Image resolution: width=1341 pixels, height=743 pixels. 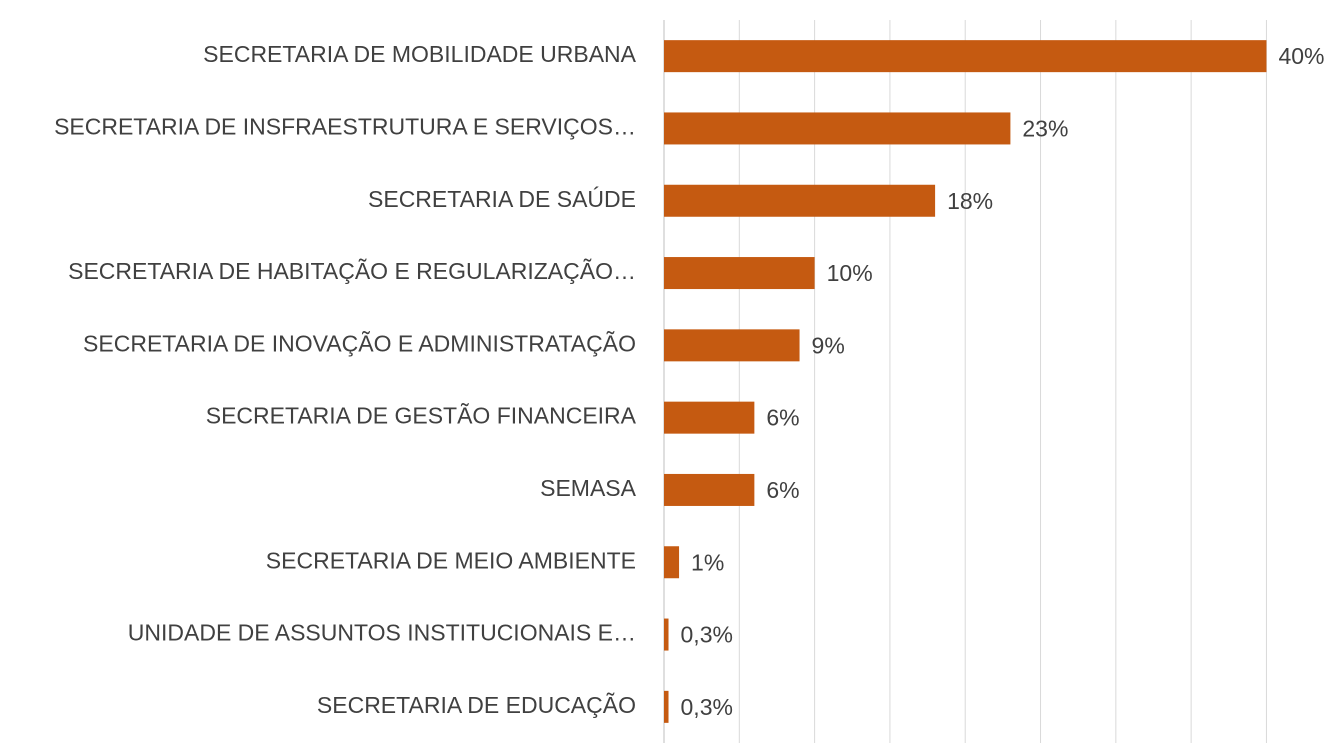 What do you see at coordinates (421, 416) in the screenshot?
I see `y-tick-label: SECRETARIA DE GESTÃO FINANCEIRA` at bounding box center [421, 416].